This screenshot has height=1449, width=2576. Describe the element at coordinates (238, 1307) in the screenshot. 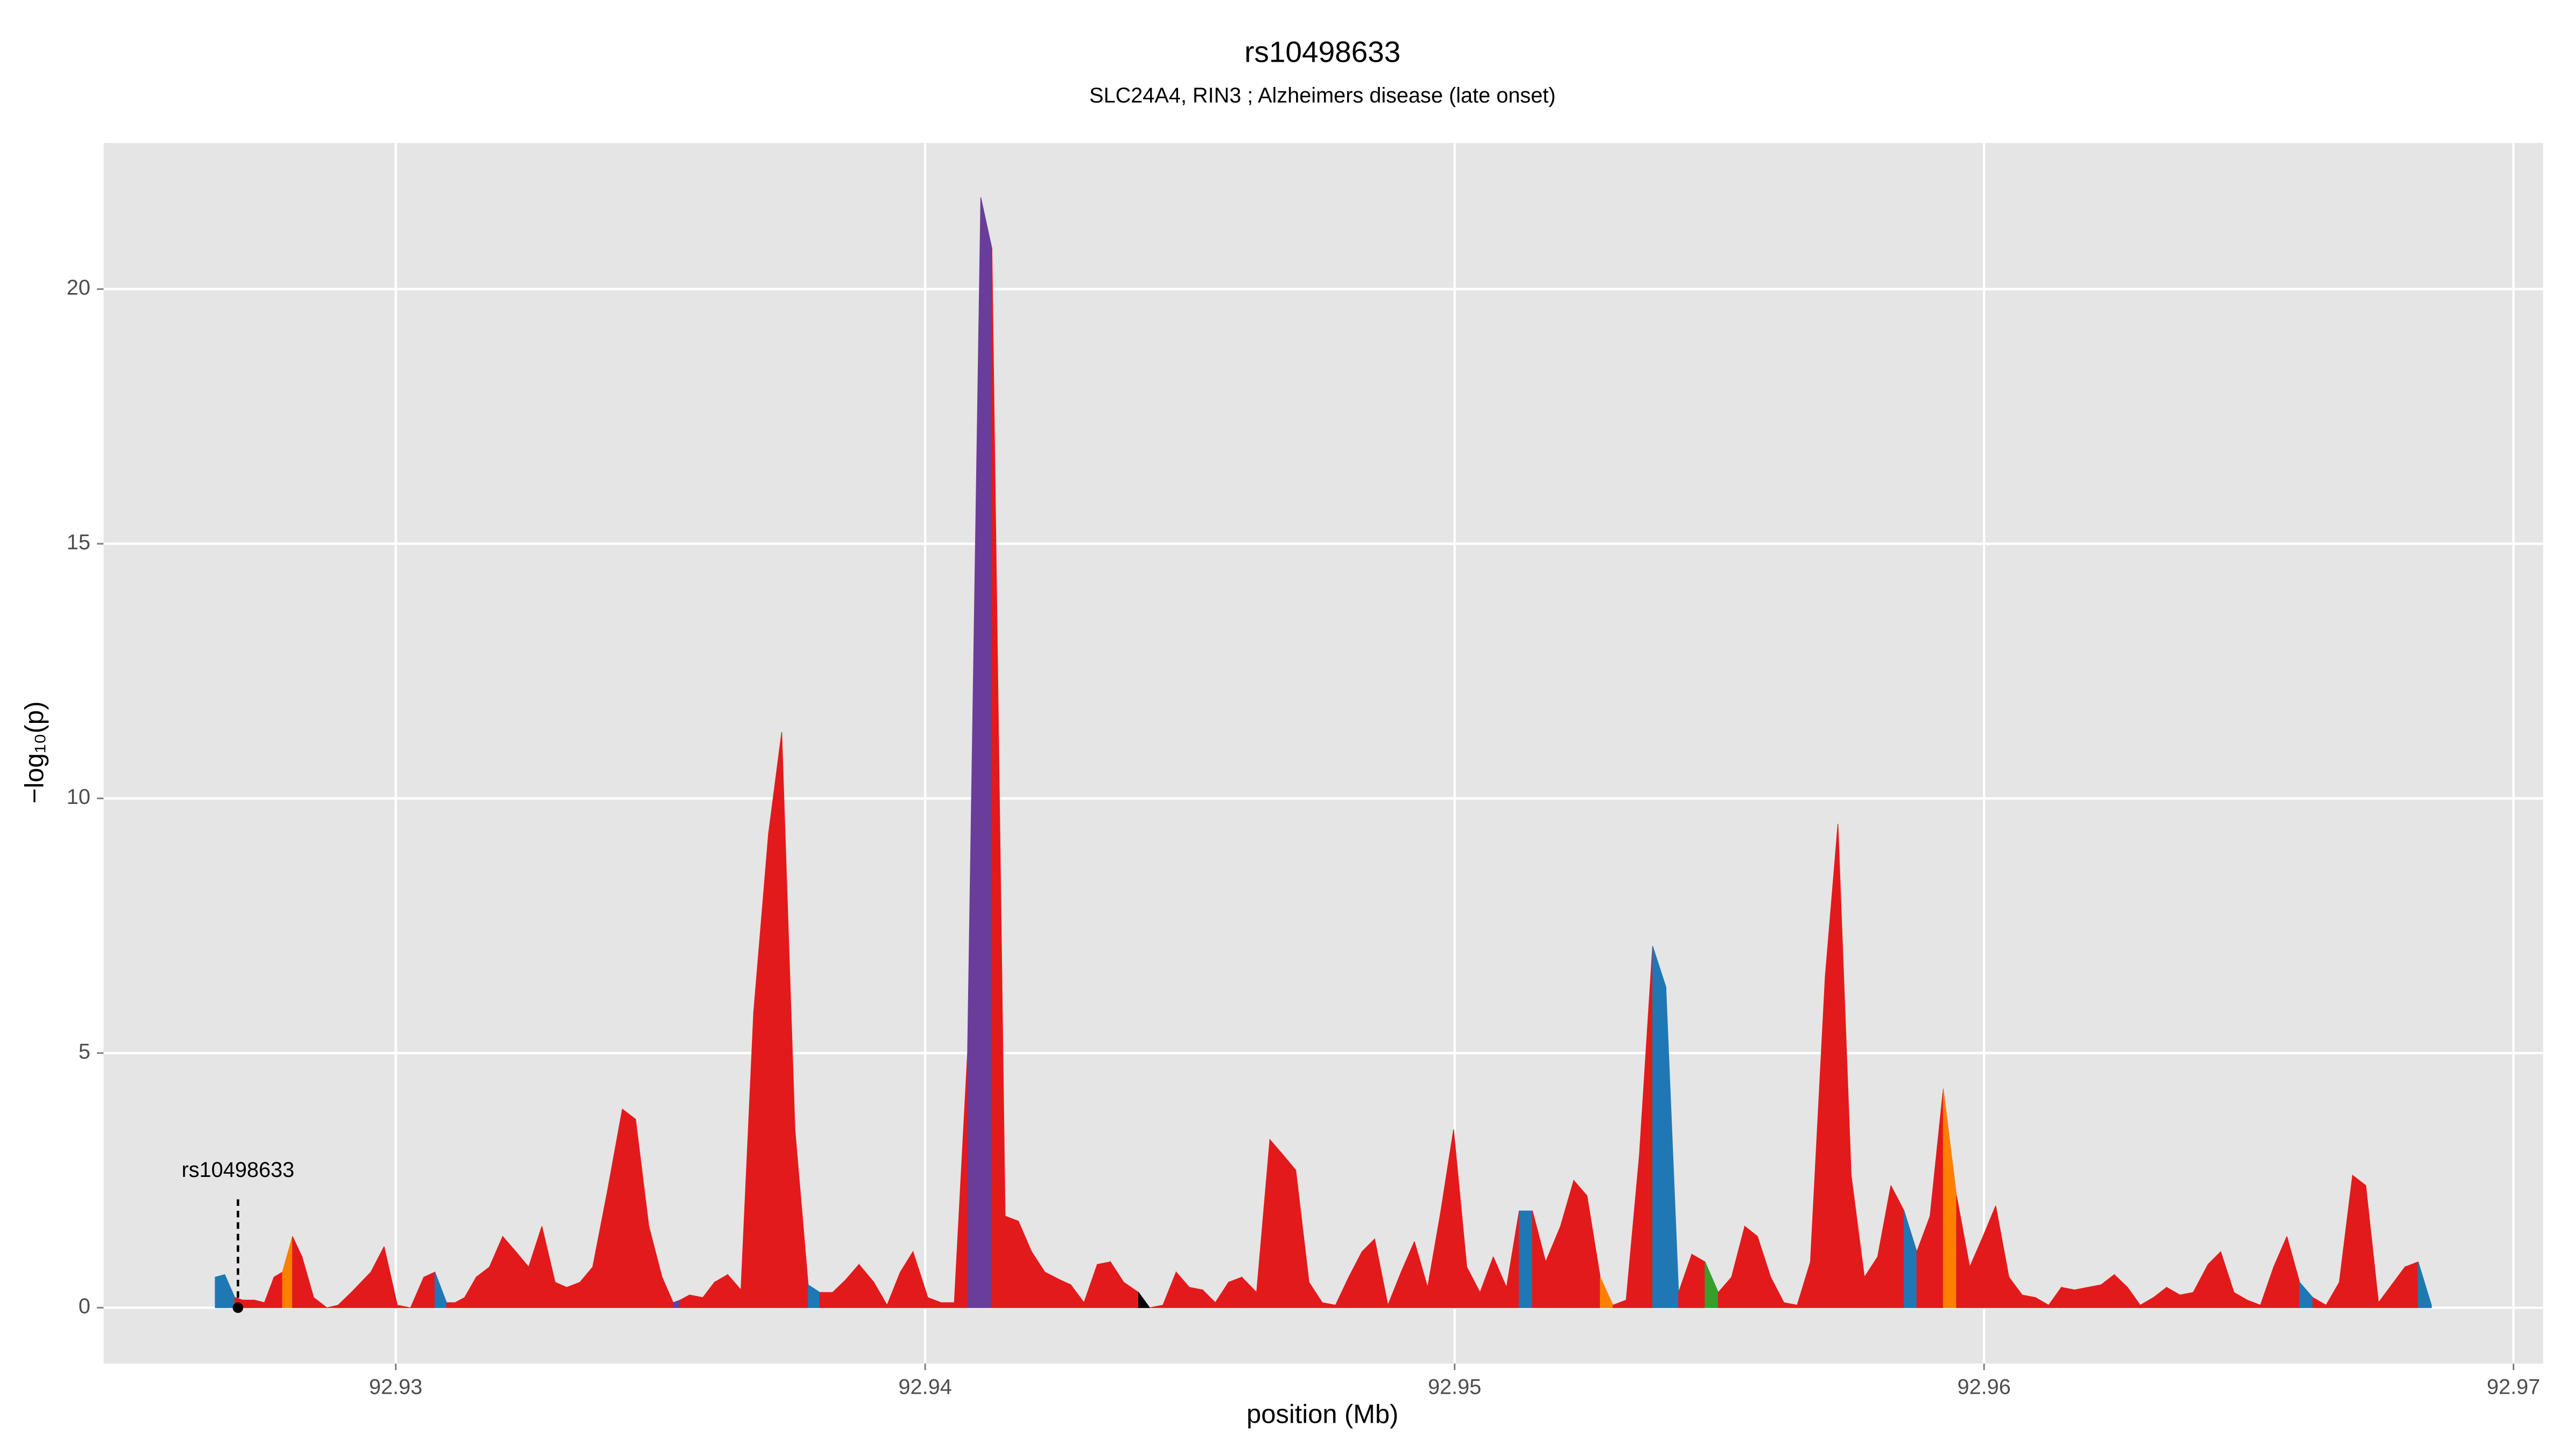

I see `annotation-point` at that location.